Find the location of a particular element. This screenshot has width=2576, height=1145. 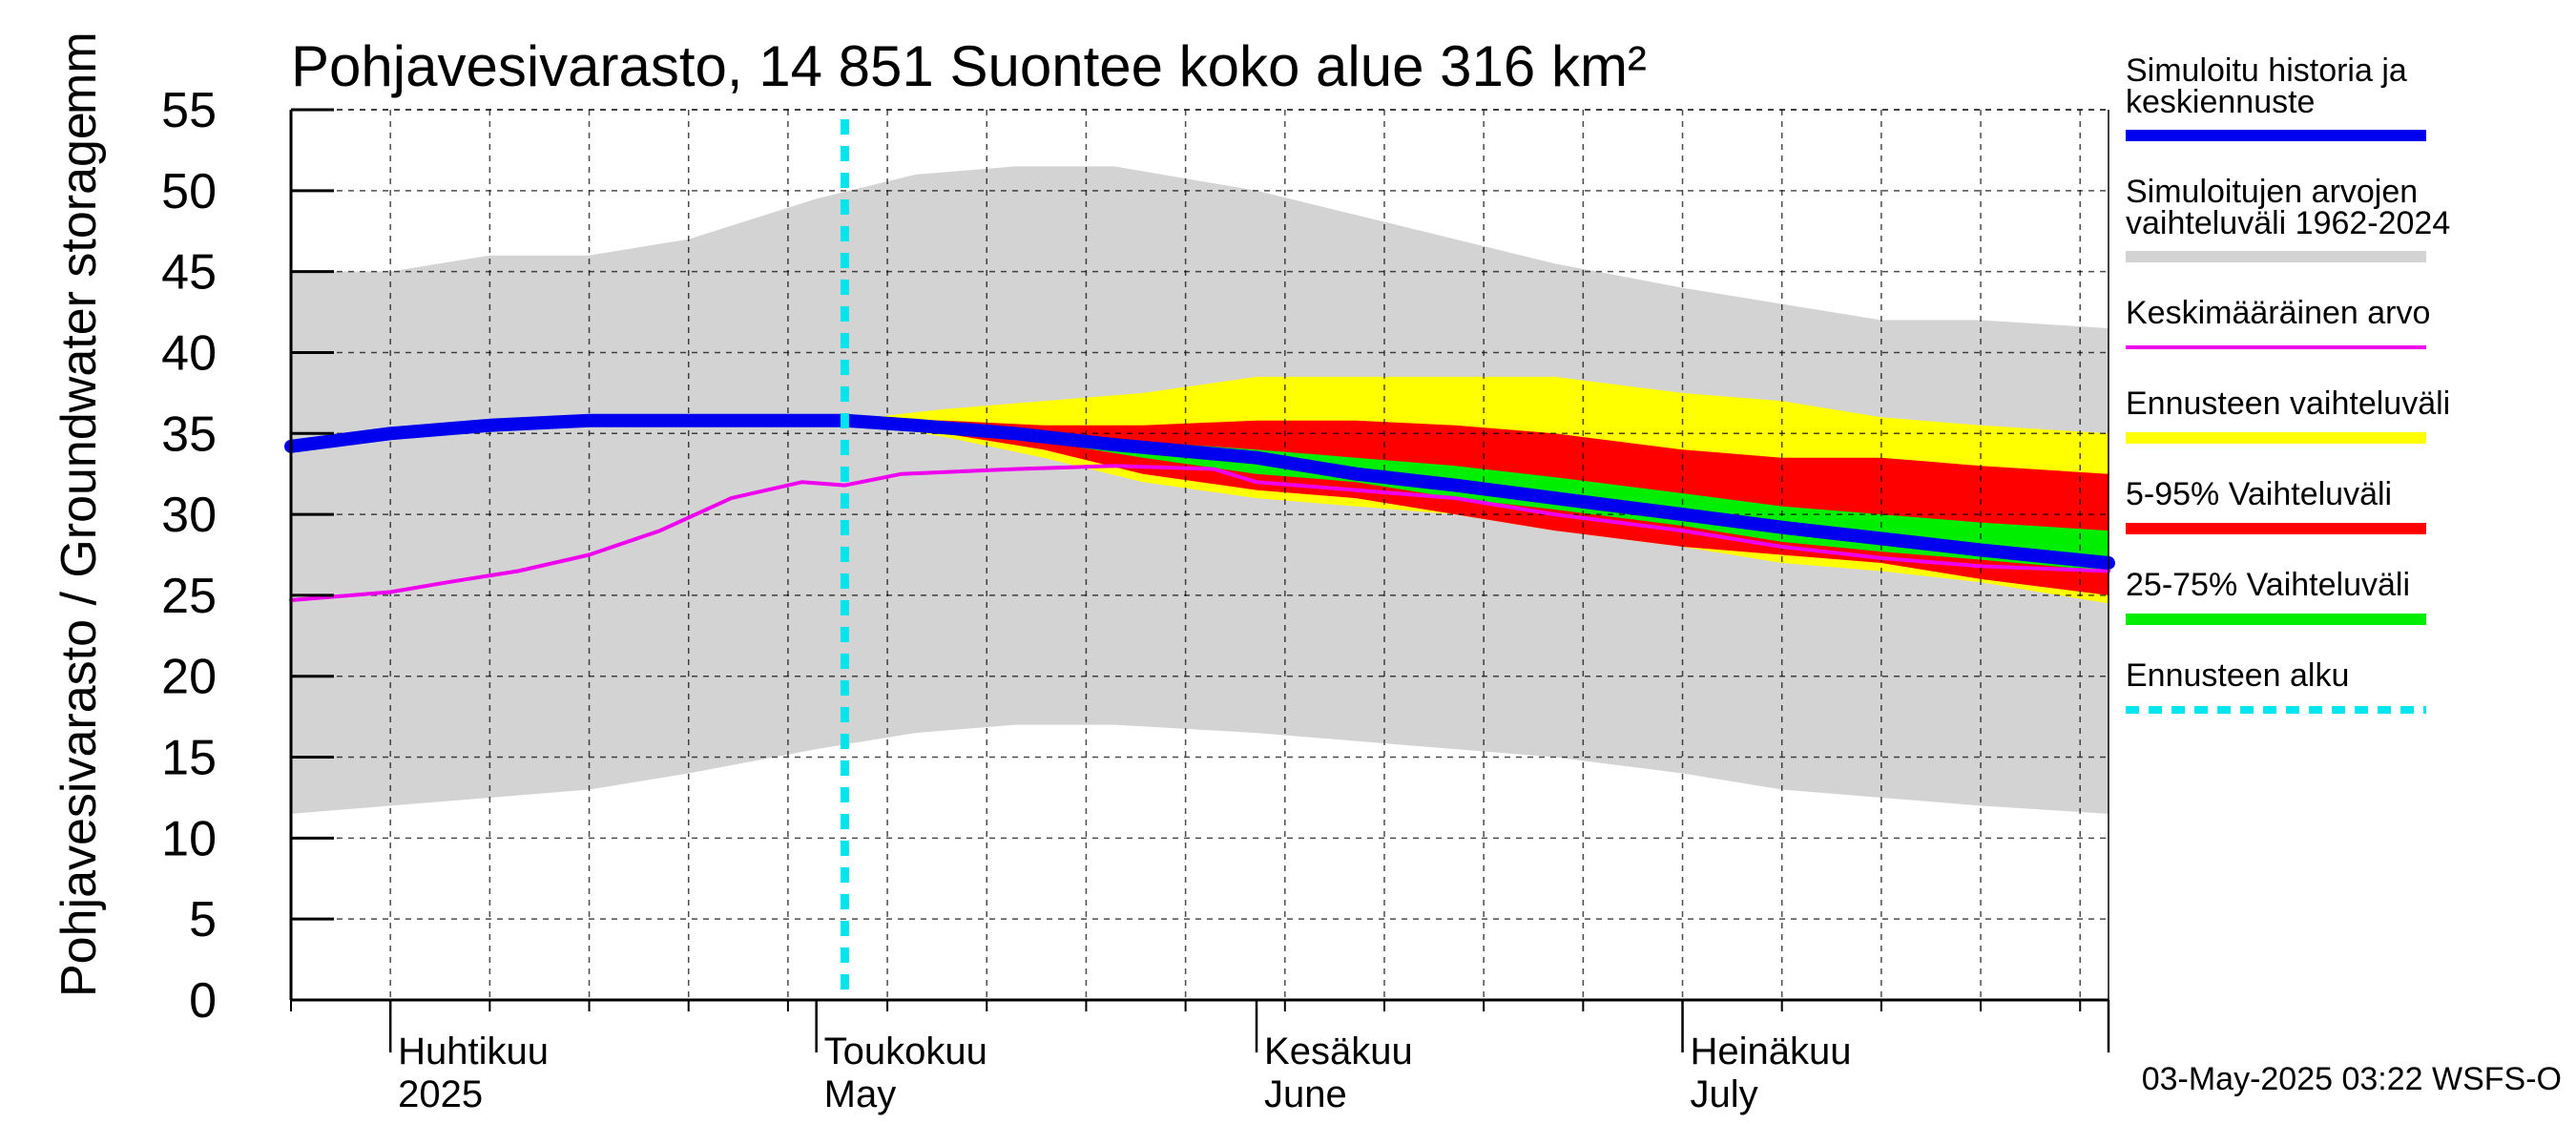

series-mean-line is located at coordinates (1199, 533).